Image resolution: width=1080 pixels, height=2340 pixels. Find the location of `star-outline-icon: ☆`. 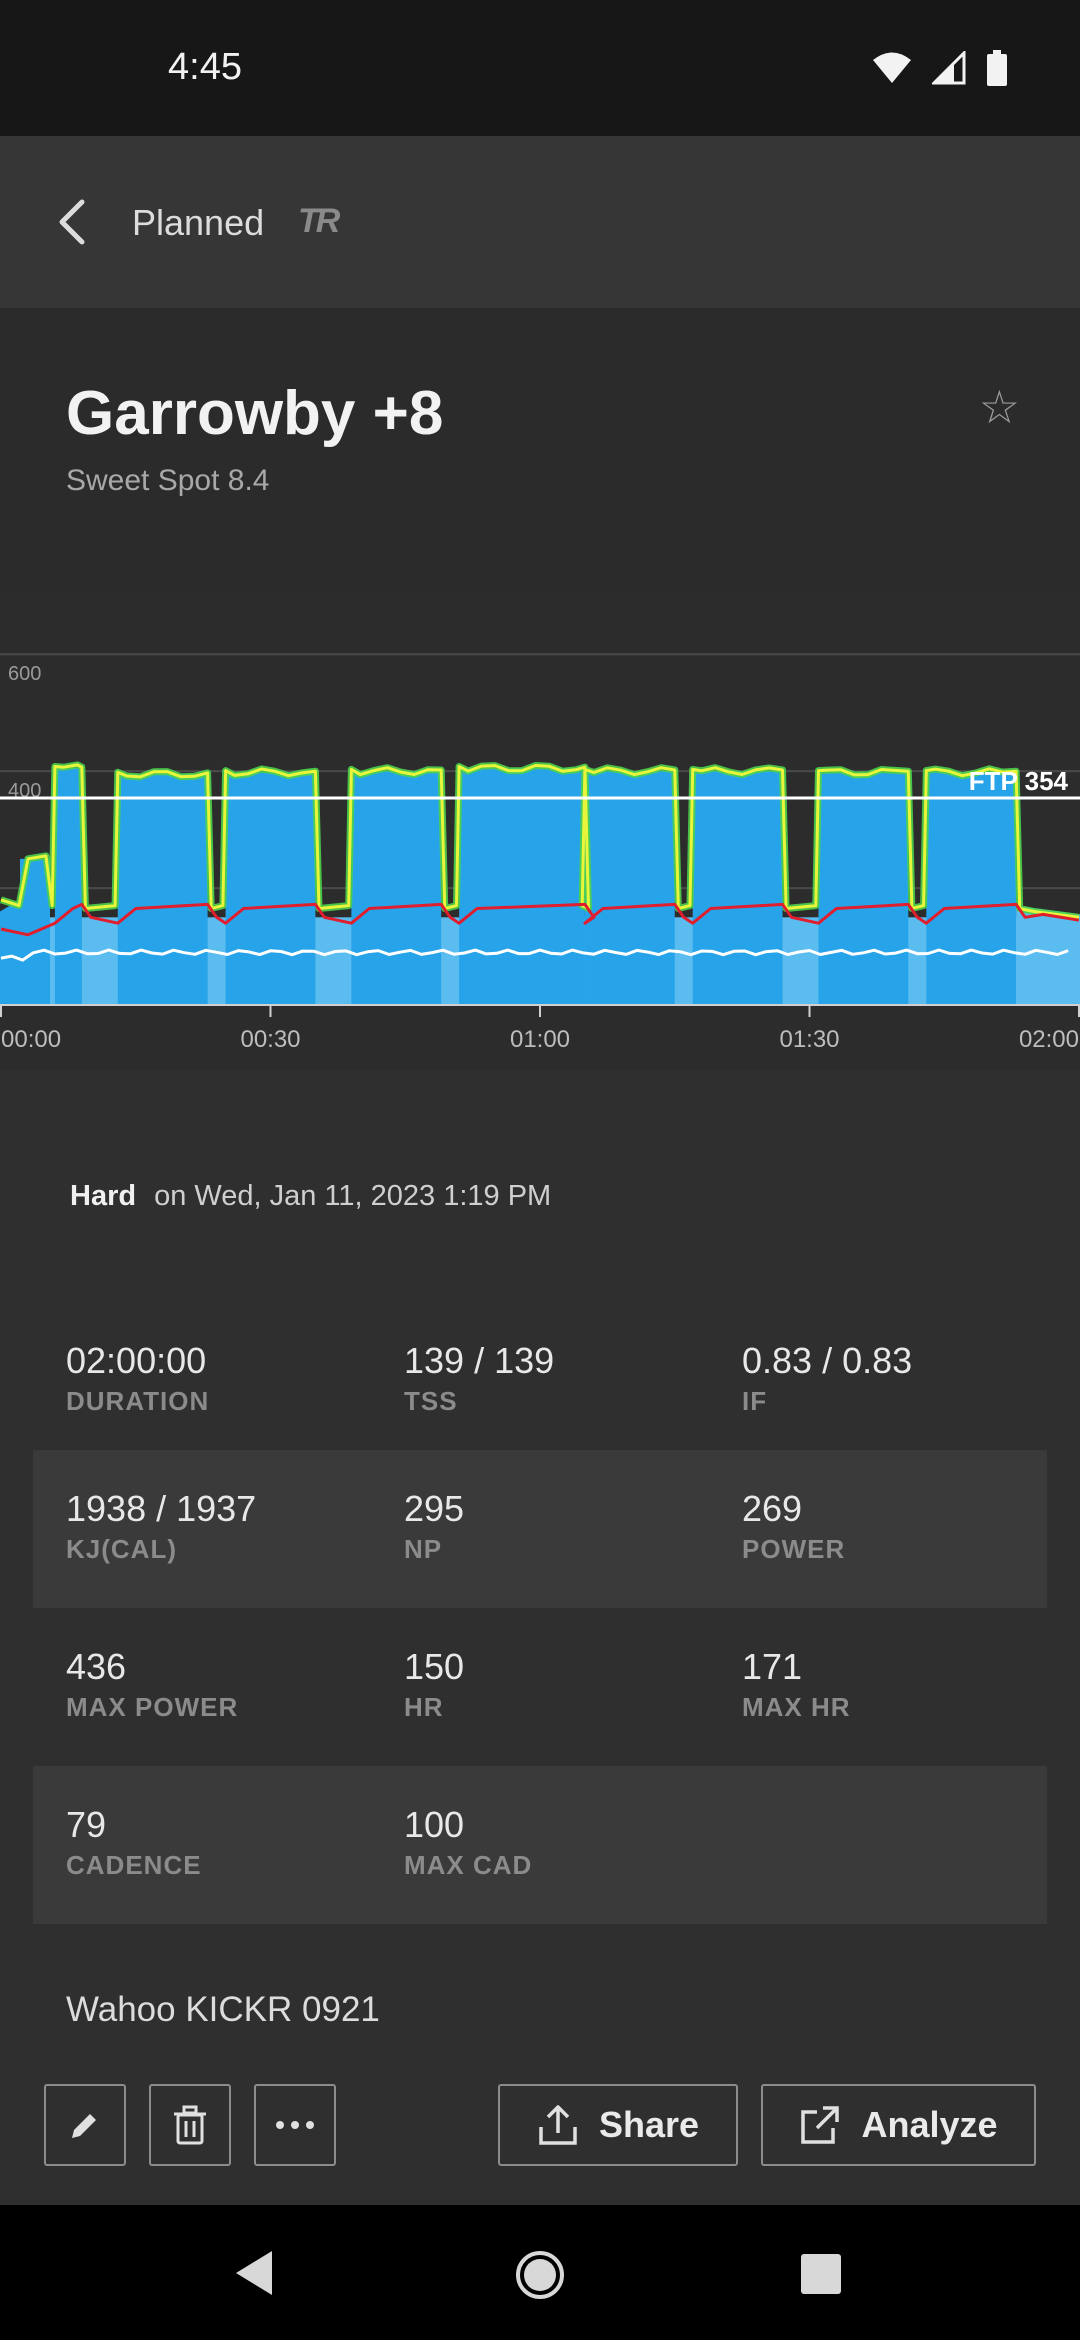

star-outline-icon: ☆ is located at coordinates (999, 407).